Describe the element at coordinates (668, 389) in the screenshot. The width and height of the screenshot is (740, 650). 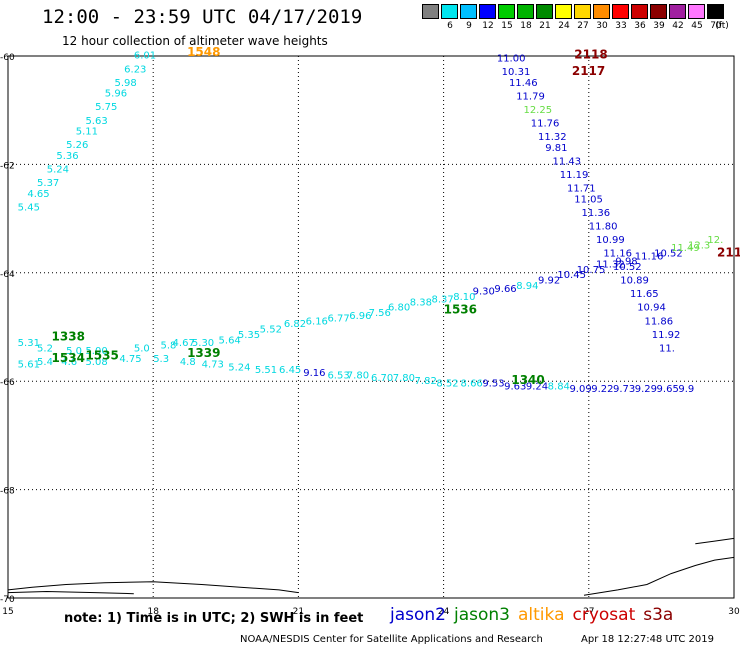
I see `wave-height-label: 9.65` at that location.